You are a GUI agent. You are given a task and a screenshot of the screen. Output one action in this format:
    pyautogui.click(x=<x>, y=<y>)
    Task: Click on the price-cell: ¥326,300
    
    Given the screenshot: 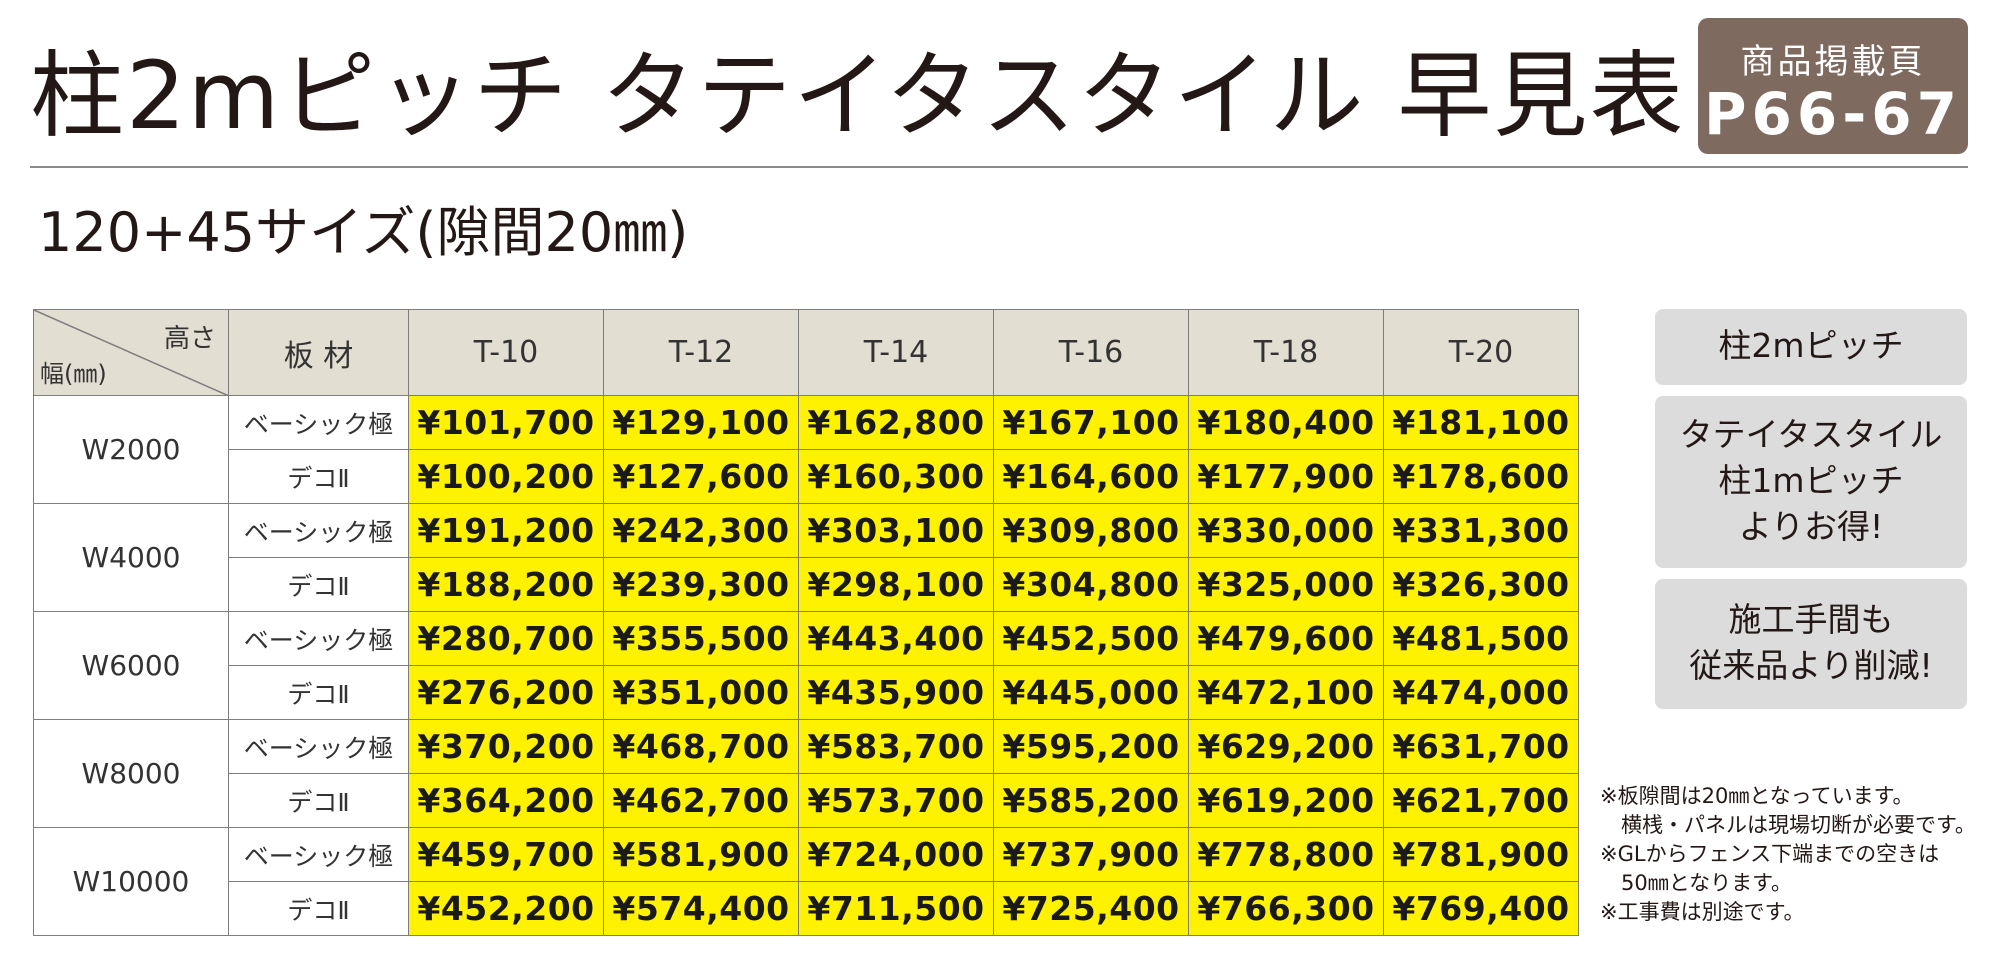 What is the action you would take?
    pyautogui.click(x=1481, y=584)
    